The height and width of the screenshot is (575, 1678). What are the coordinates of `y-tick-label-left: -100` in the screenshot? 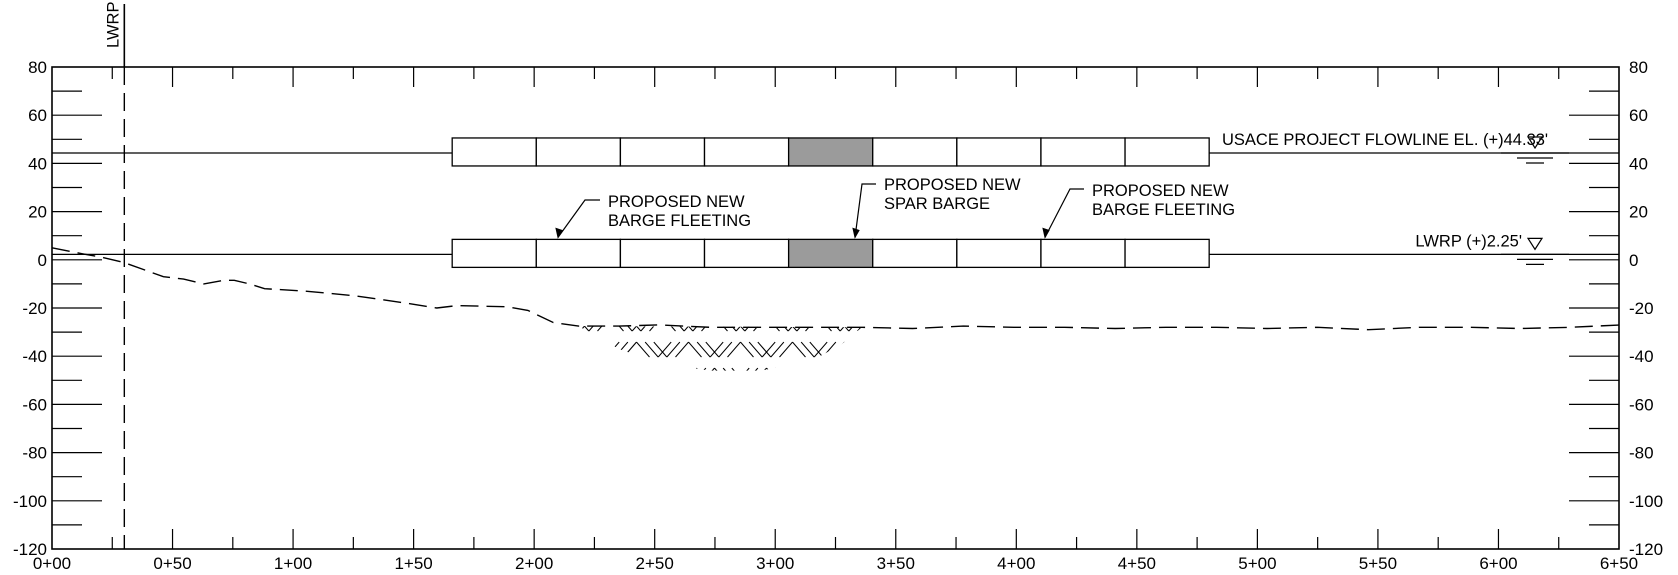 It's located at (30, 501).